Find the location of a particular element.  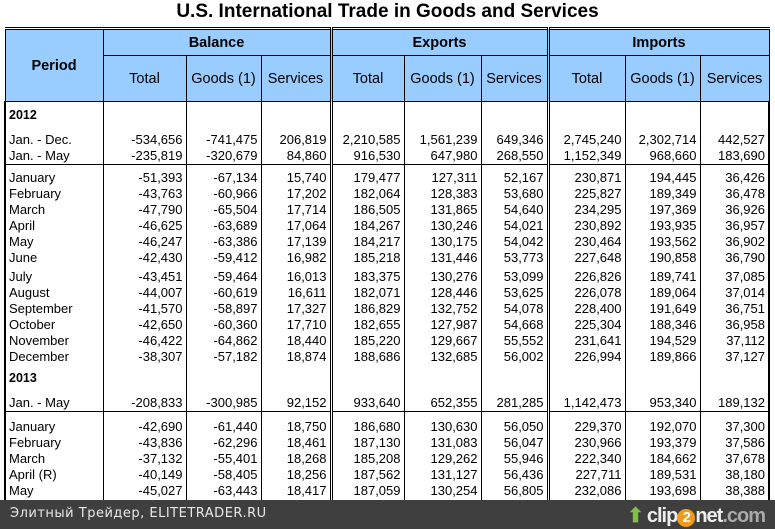

value-cell: 127,987 is located at coordinates (442, 325).